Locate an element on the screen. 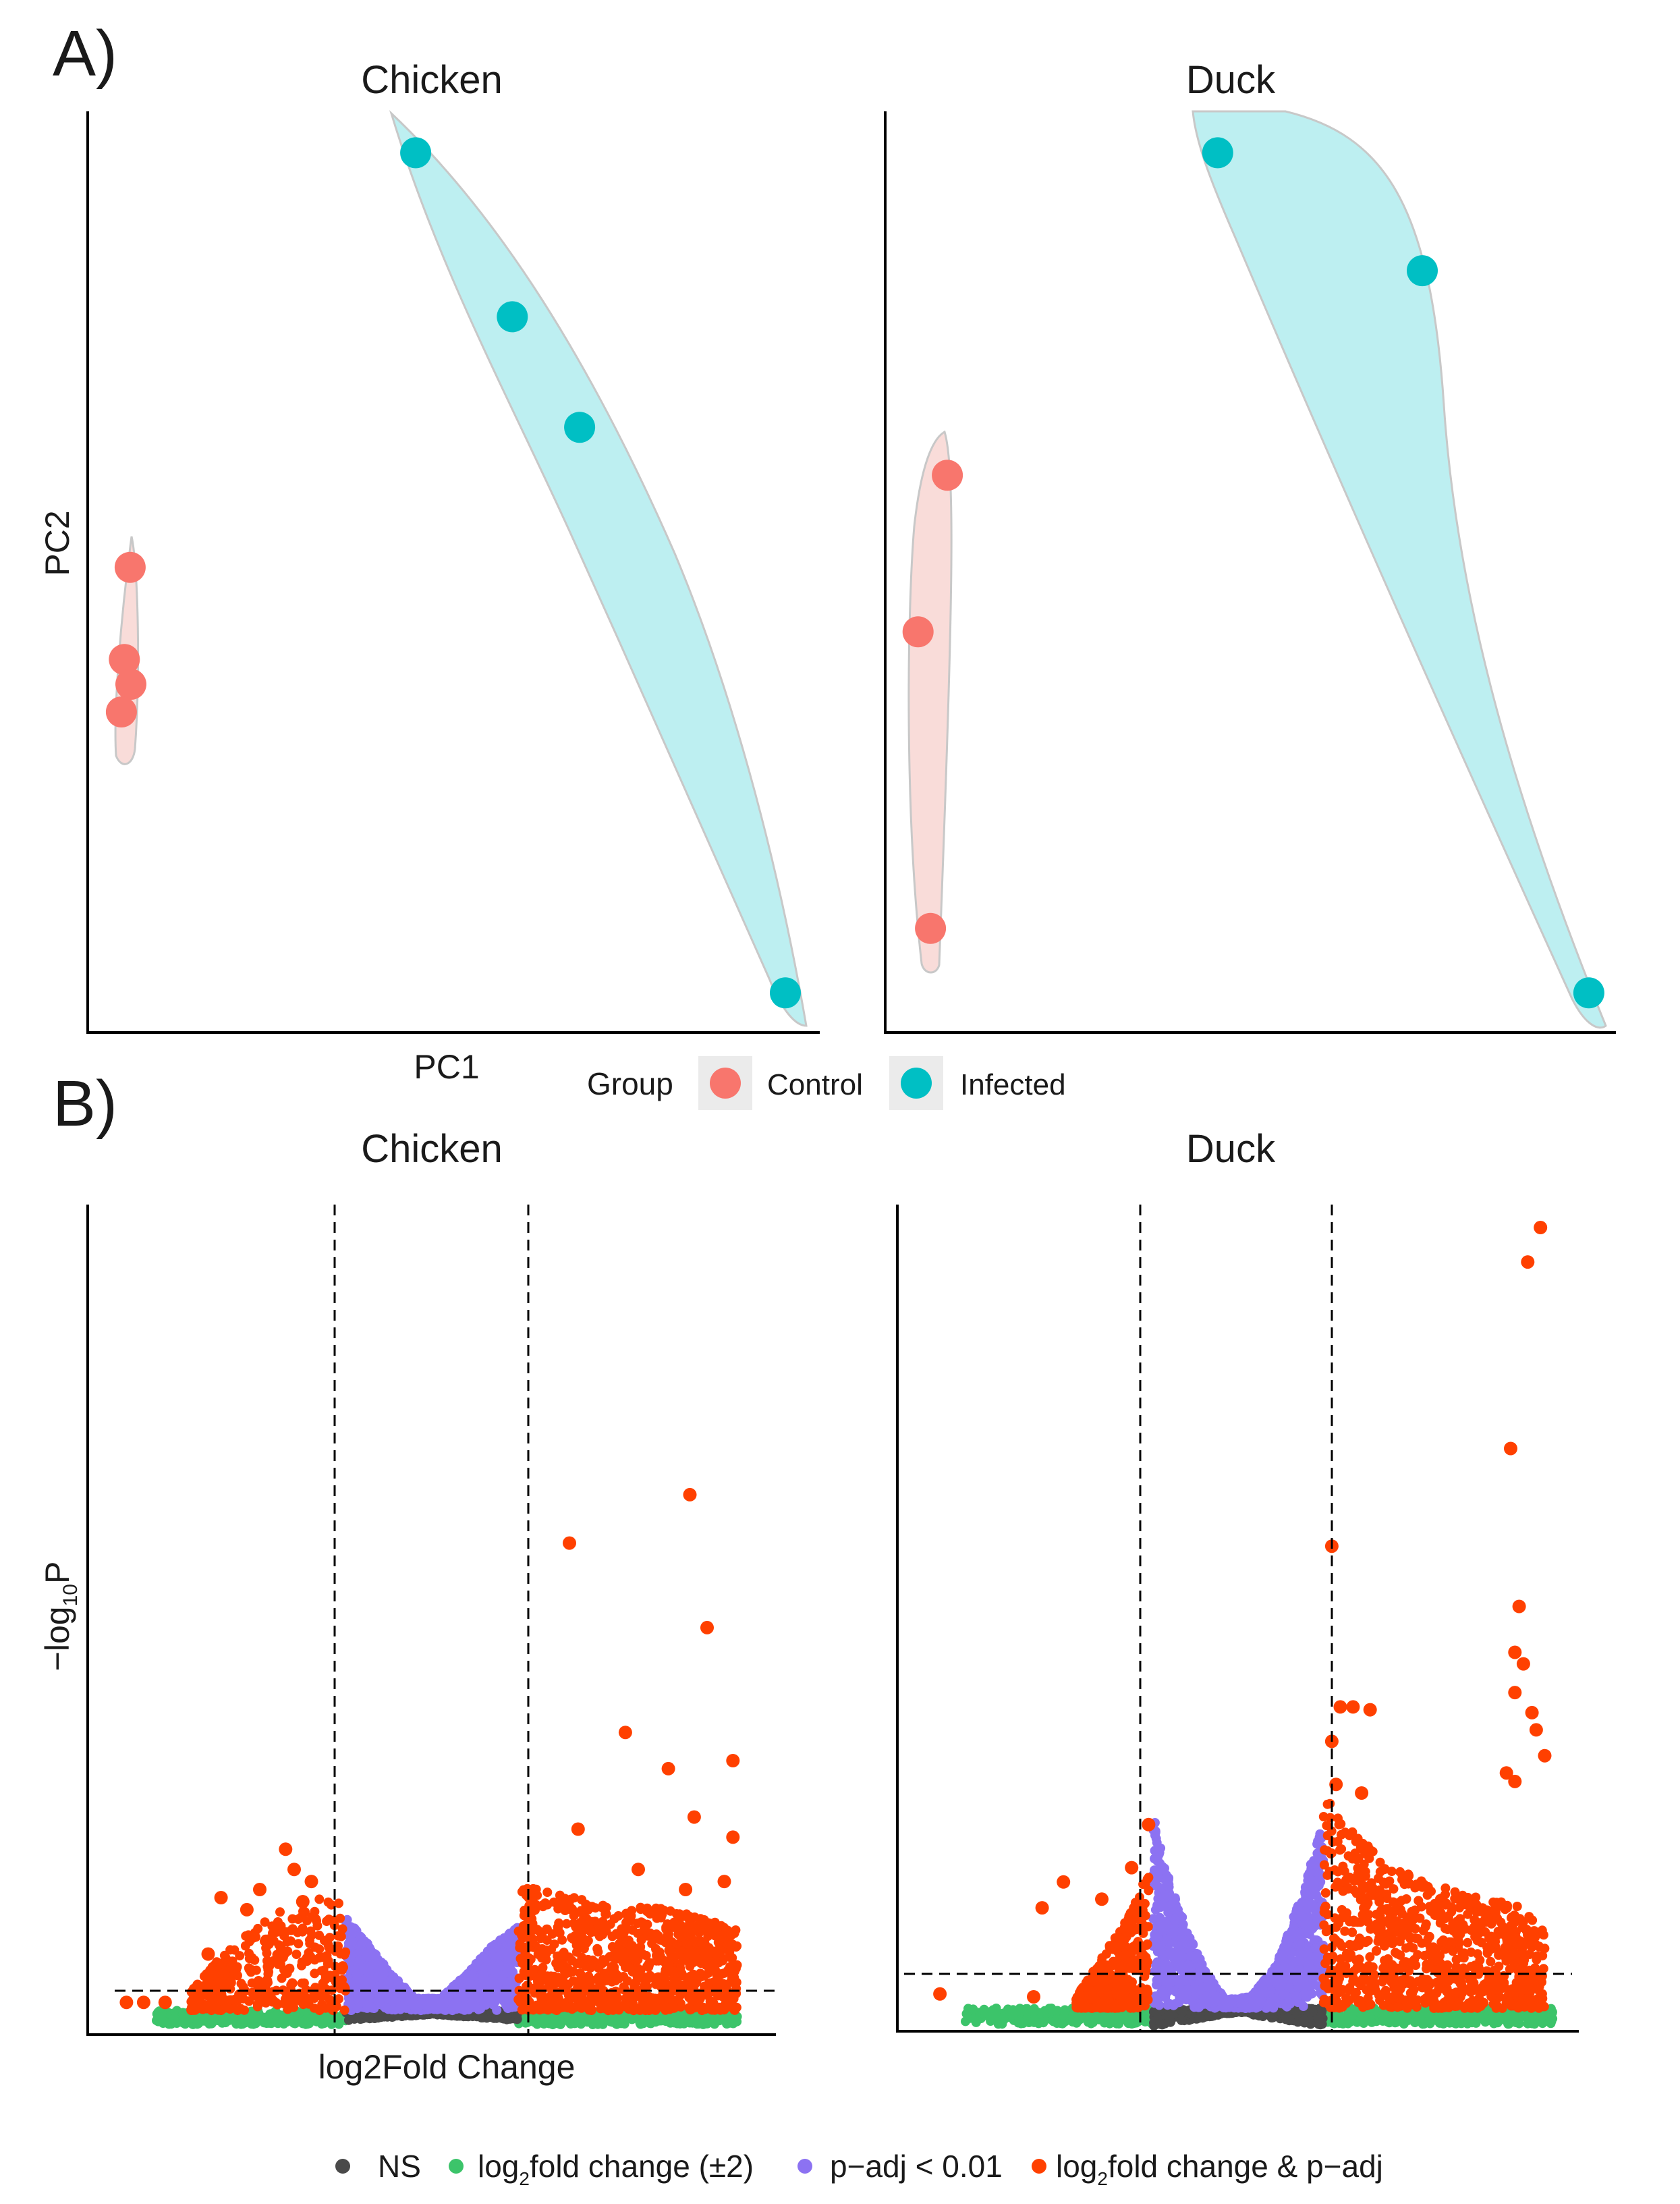 The height and width of the screenshot is (2204, 1680). pca-chicken-ylabel: PC2 is located at coordinates (57, 543).